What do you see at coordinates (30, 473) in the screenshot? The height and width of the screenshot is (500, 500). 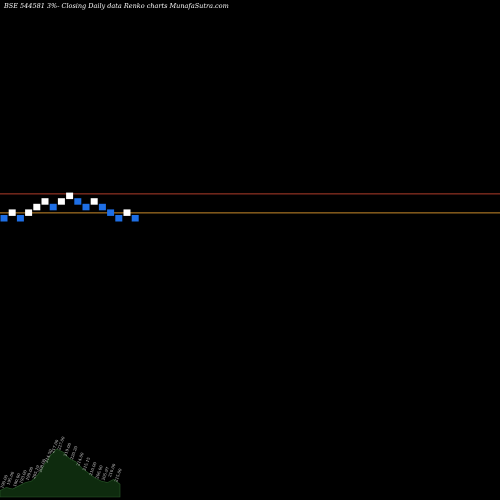 I see `volume-price-label: 199.00` at bounding box center [30, 473].